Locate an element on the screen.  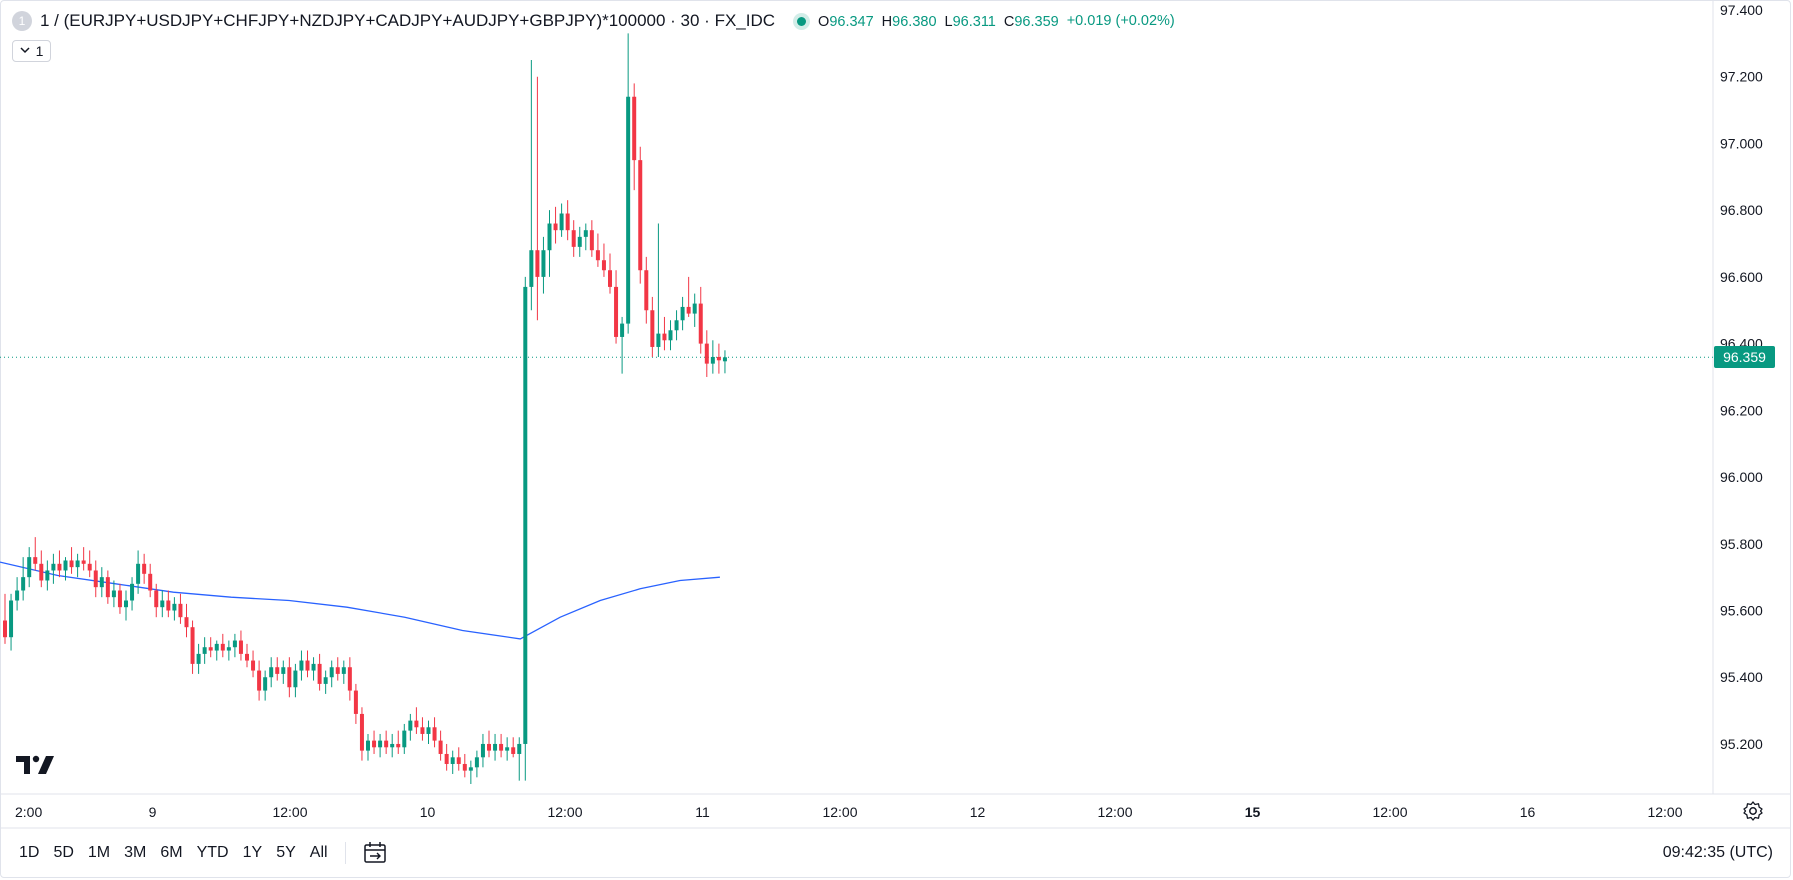
range-1y-button: 1Y is located at coordinates (252, 852).